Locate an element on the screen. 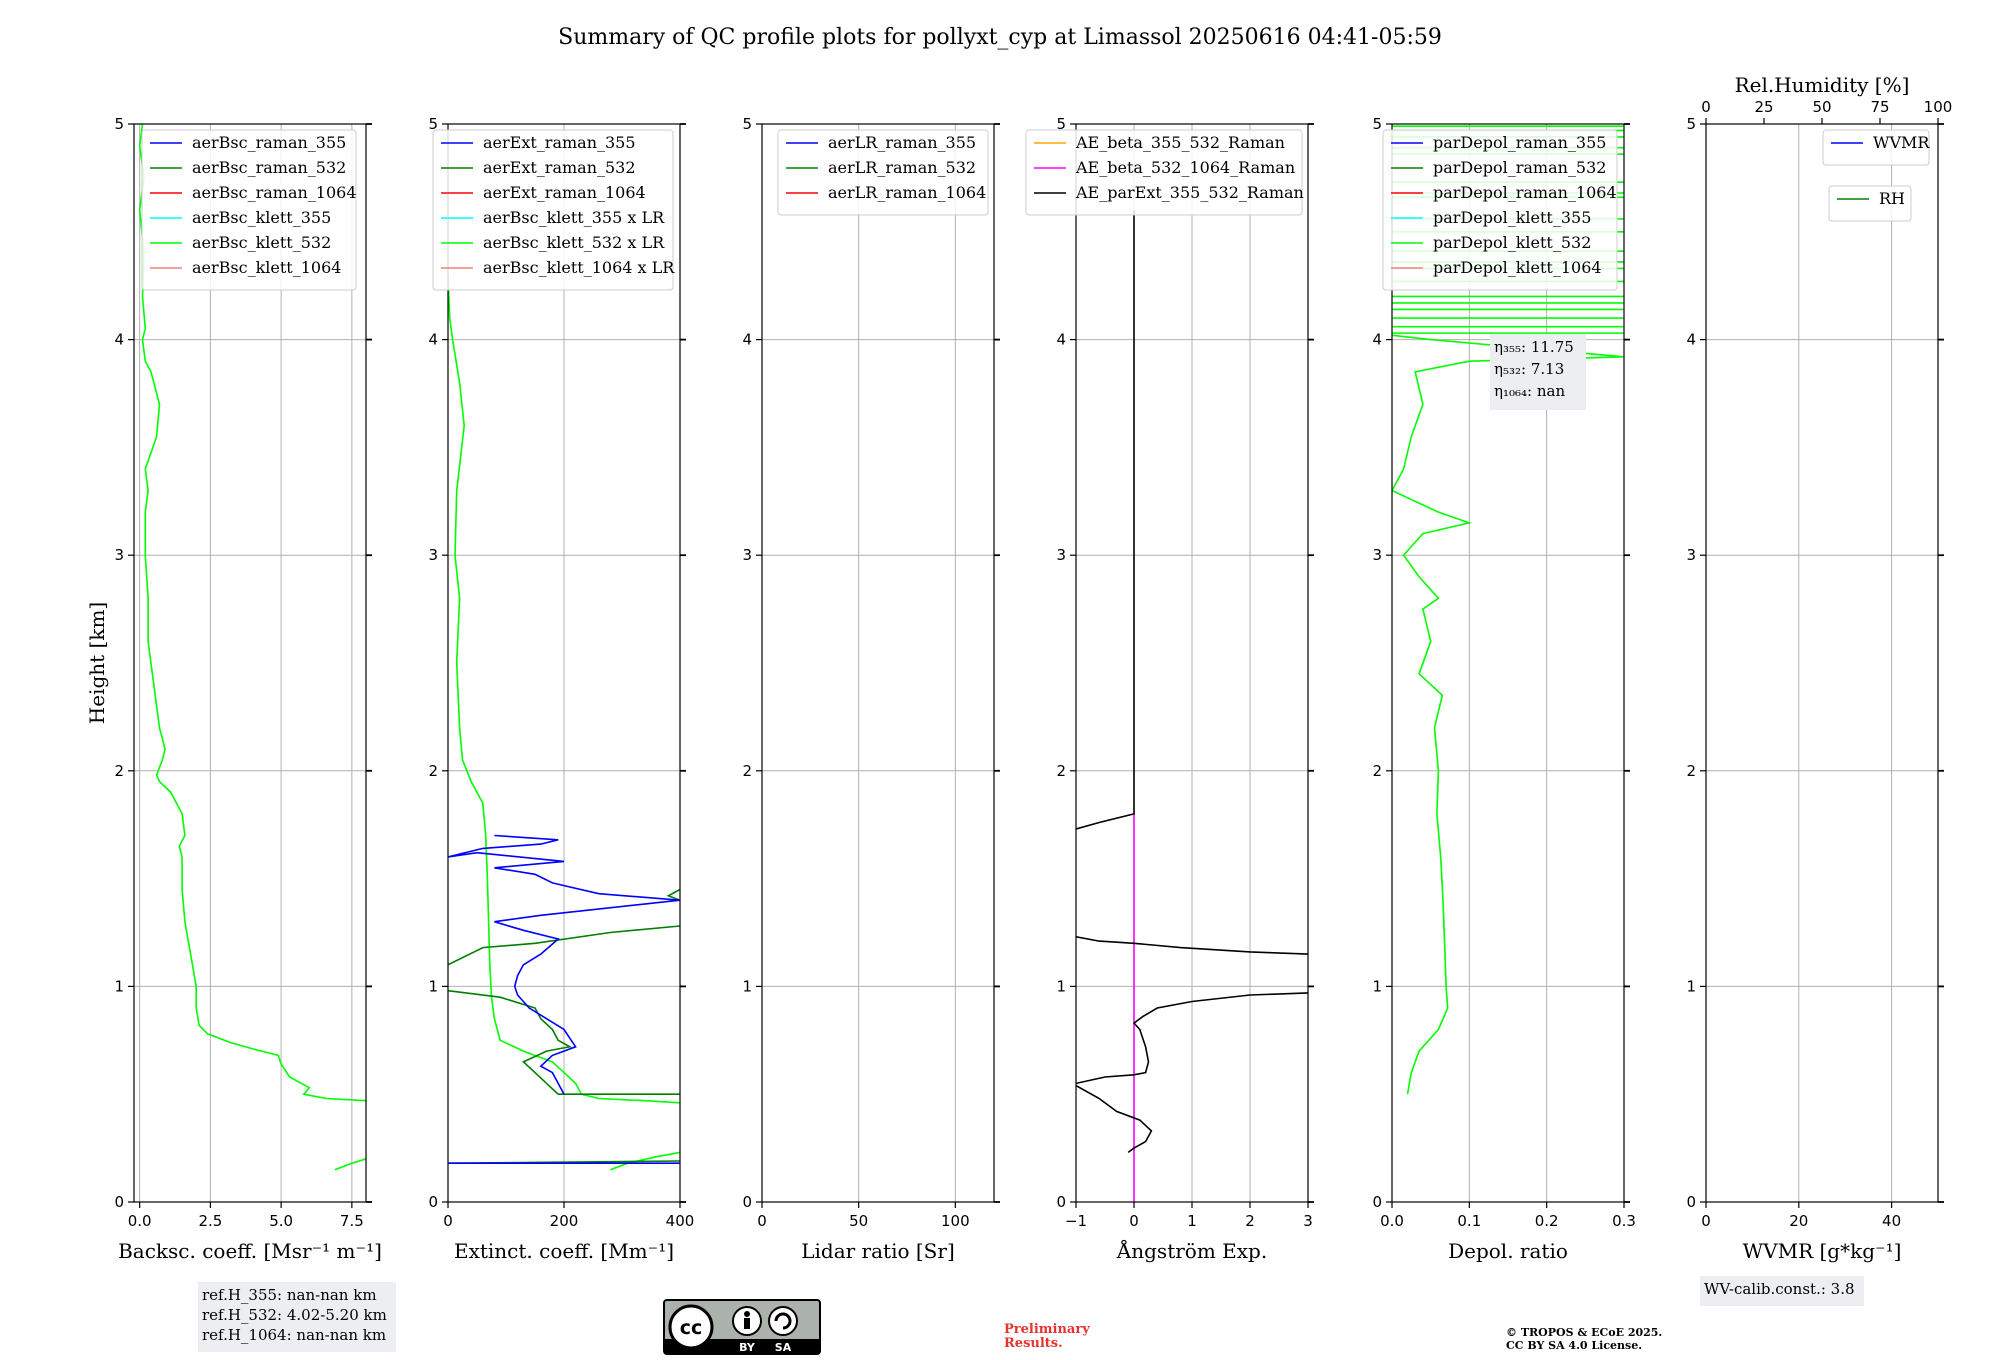 The width and height of the screenshot is (2000, 1360). xtick-label-wv-1: 20 is located at coordinates (1798, 1221).